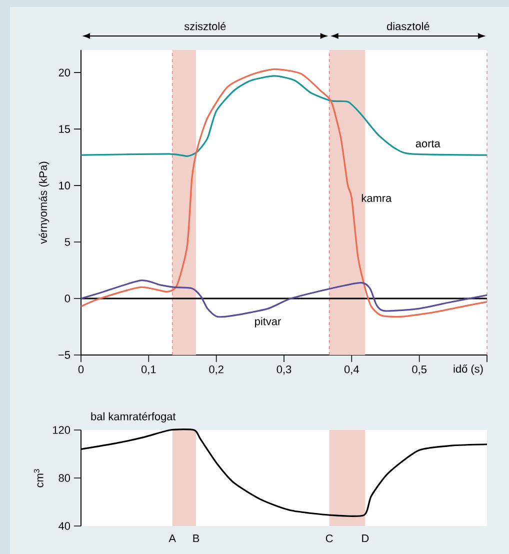  What do you see at coordinates (419, 370) in the screenshot?
I see `x-tick-label: 0,5` at bounding box center [419, 370].